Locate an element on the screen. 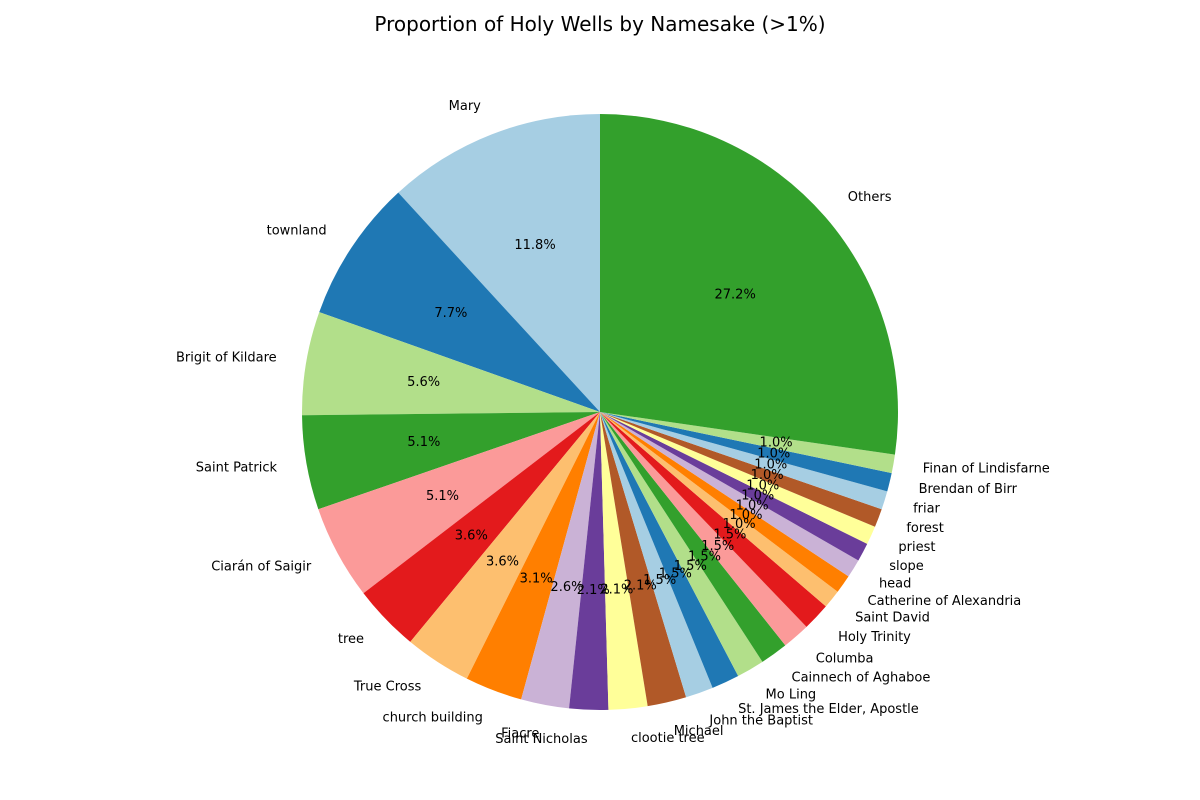 The height and width of the screenshot is (800, 1200). slice-percent-slope: 1.0% is located at coordinates (757, 496).